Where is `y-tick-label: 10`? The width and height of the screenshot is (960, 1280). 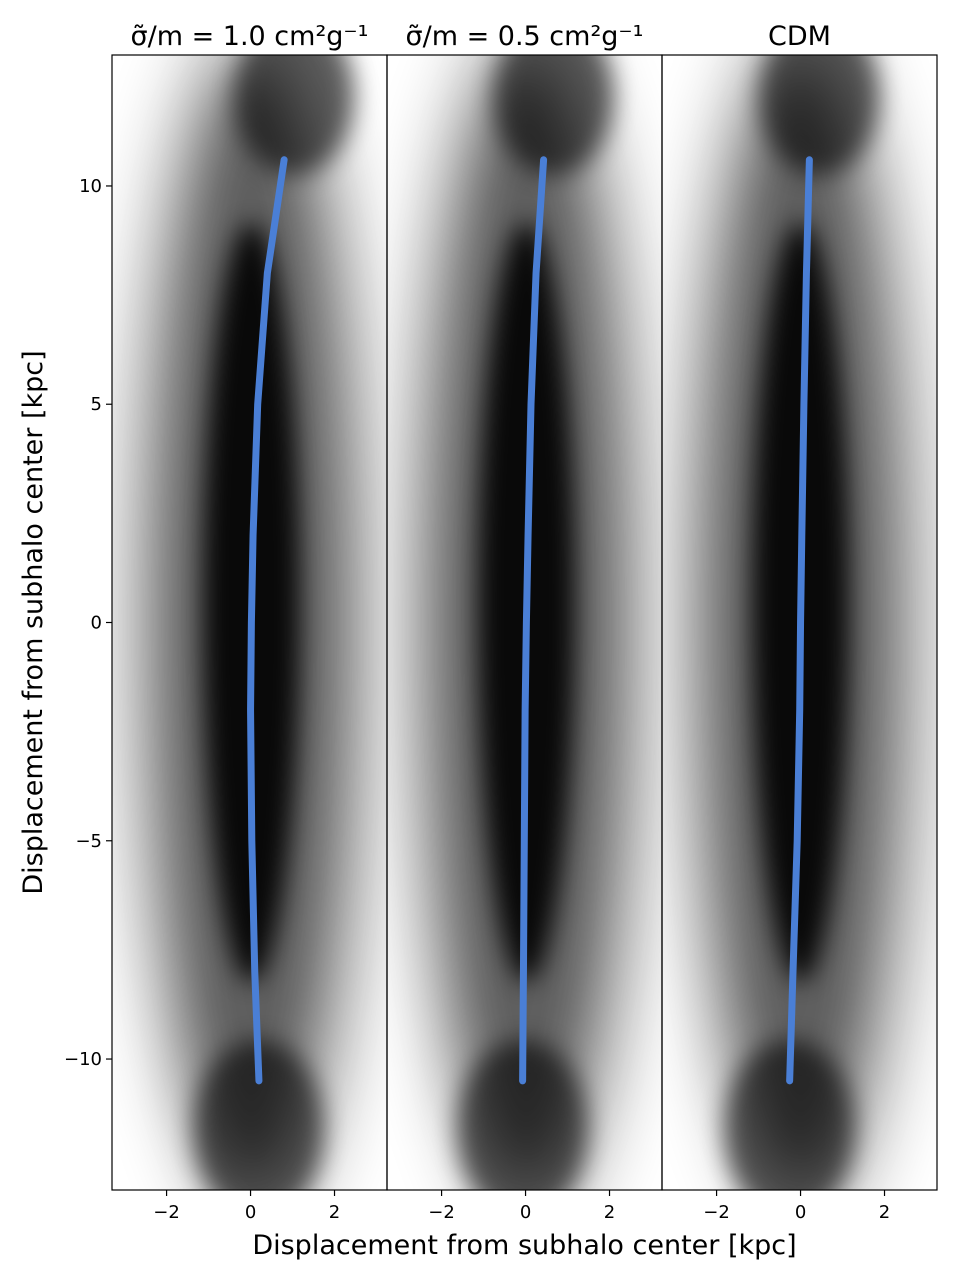 y-tick-label: 10 is located at coordinates (90, 186).